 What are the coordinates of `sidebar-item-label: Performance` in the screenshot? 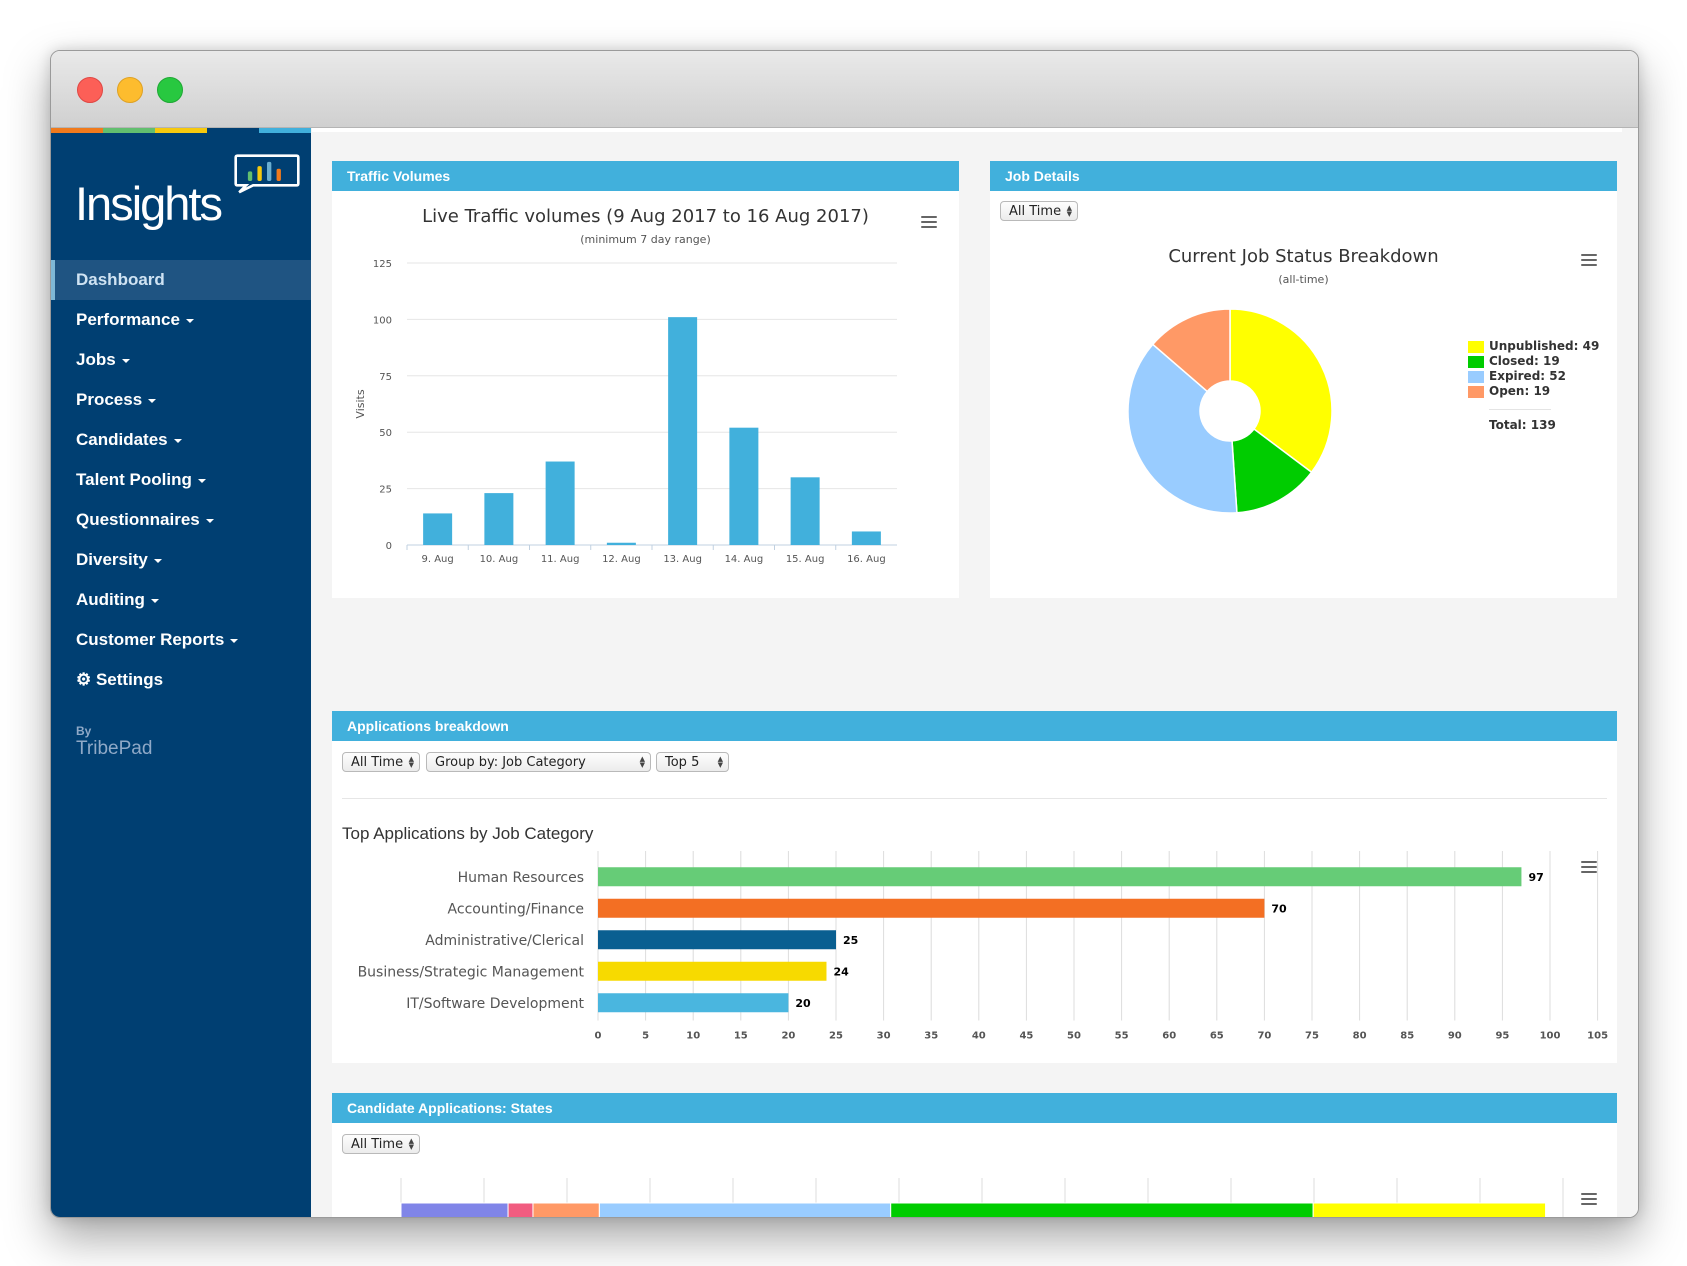 It's located at (128, 319).